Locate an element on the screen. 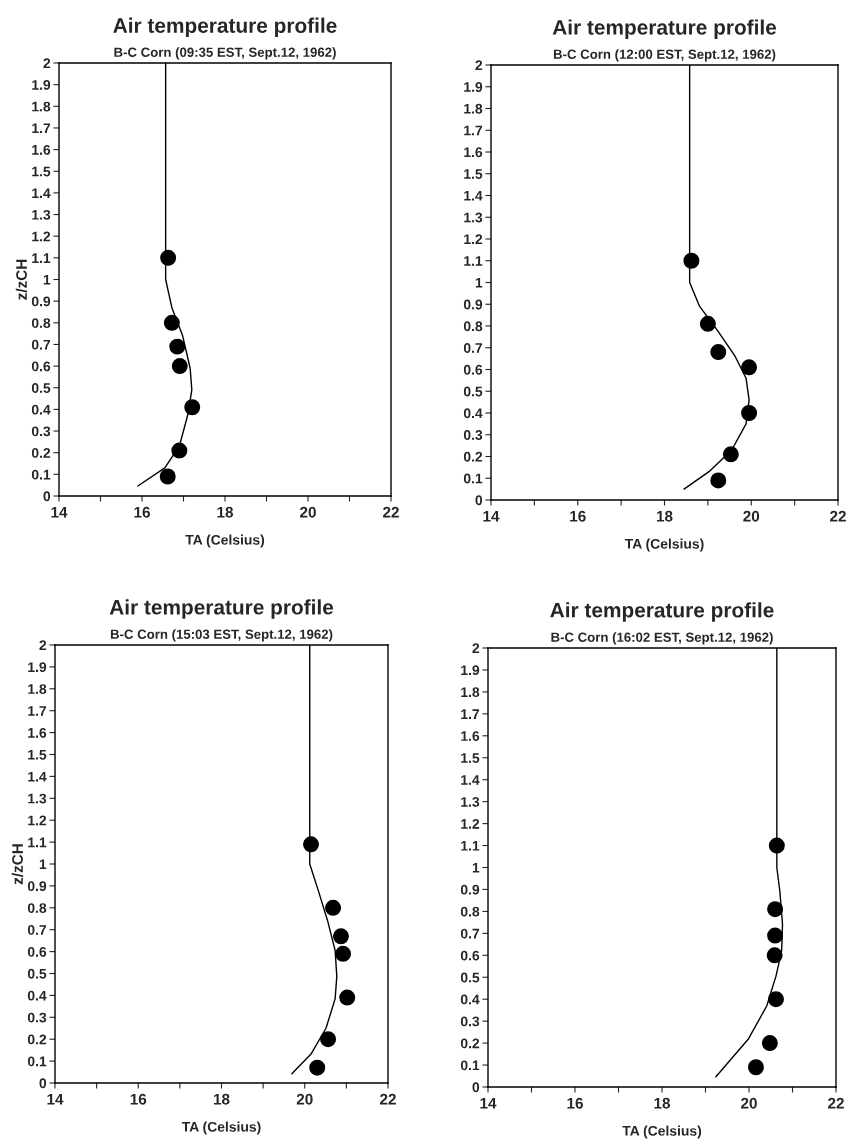 This screenshot has height=1145, width=847. chart-subtitle: B-C Corn (09:35 EST, Sept.12, 1962) is located at coordinates (225, 53).